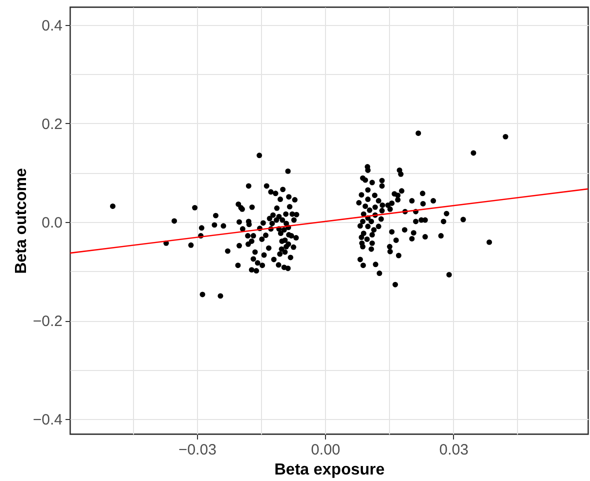 This screenshot has height=481, width=590. I want to click on x-tick-label: 0.03, so click(453, 450).